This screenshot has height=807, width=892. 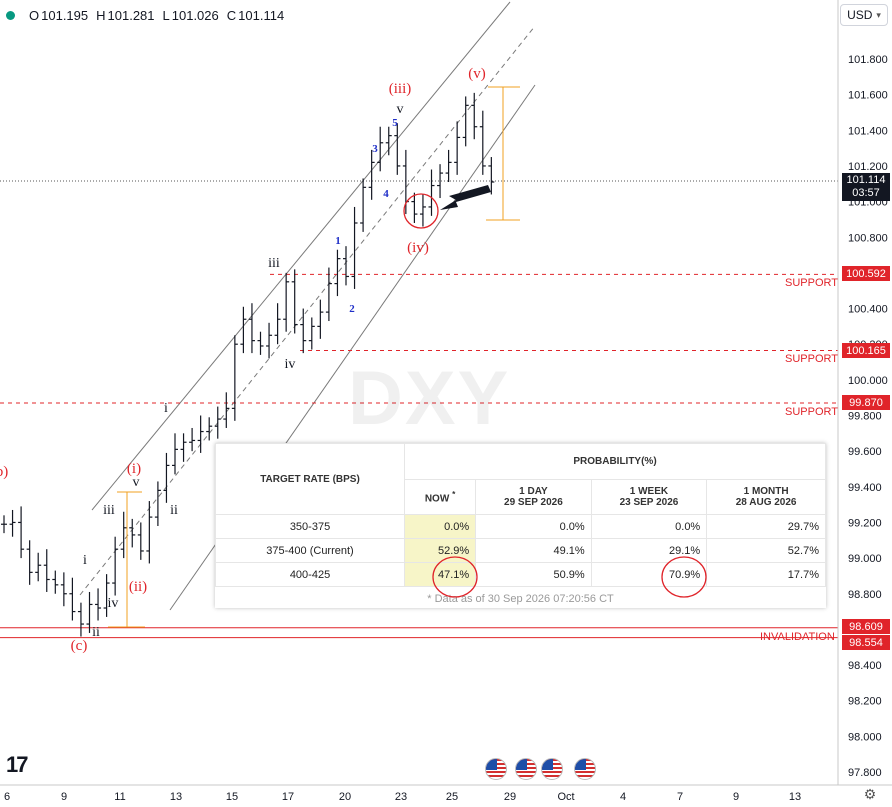 What do you see at coordinates (766, 574) in the screenshot?
I see `cell-1month: 17.7%` at bounding box center [766, 574].